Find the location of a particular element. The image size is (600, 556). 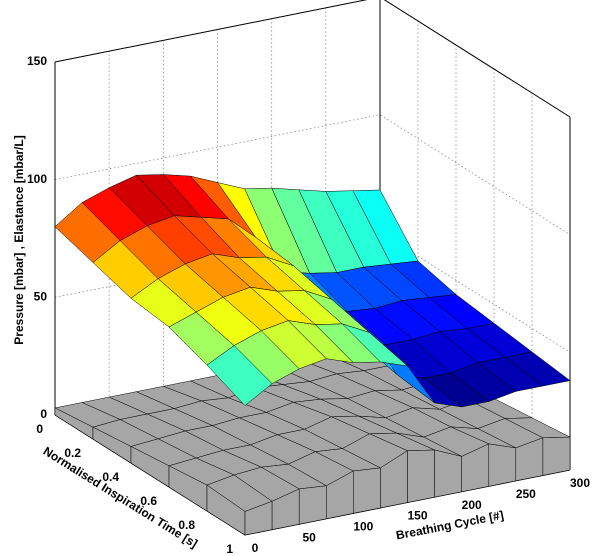

y-tick-label: 1 is located at coordinates (229, 549).